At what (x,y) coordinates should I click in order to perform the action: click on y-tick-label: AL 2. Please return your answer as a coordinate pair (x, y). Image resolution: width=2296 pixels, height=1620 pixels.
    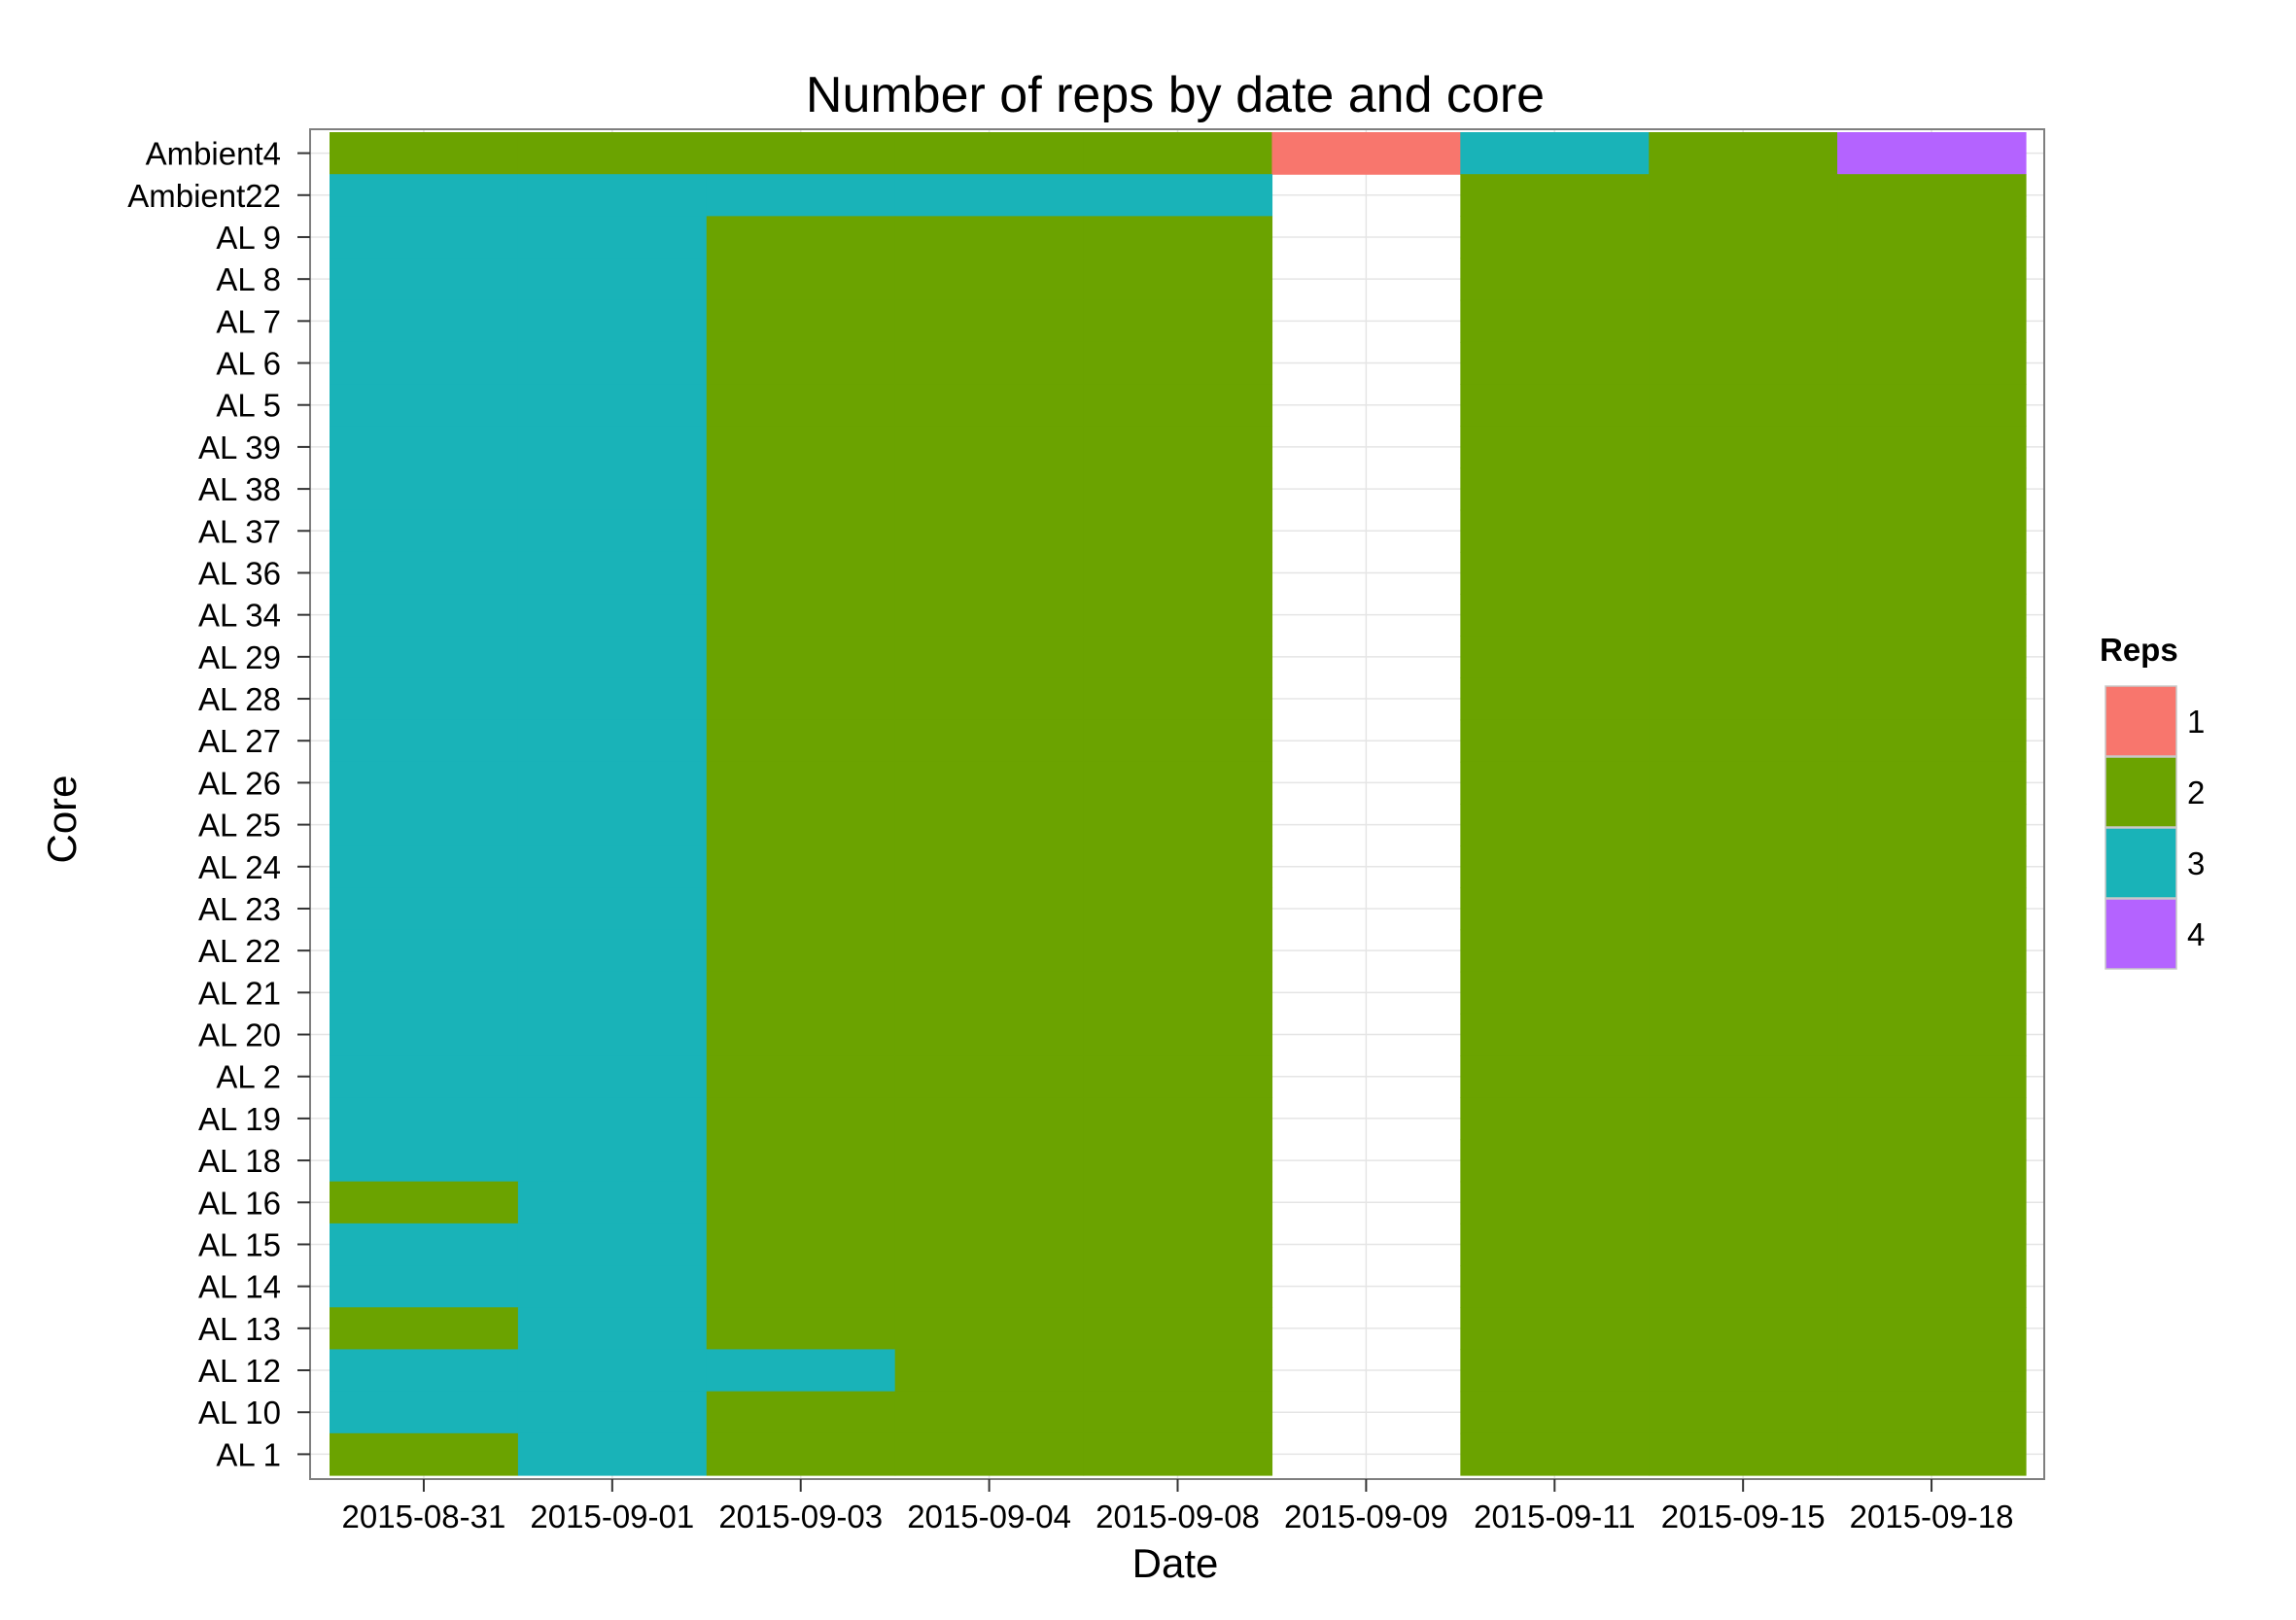
    Looking at the image, I should click on (248, 1077).